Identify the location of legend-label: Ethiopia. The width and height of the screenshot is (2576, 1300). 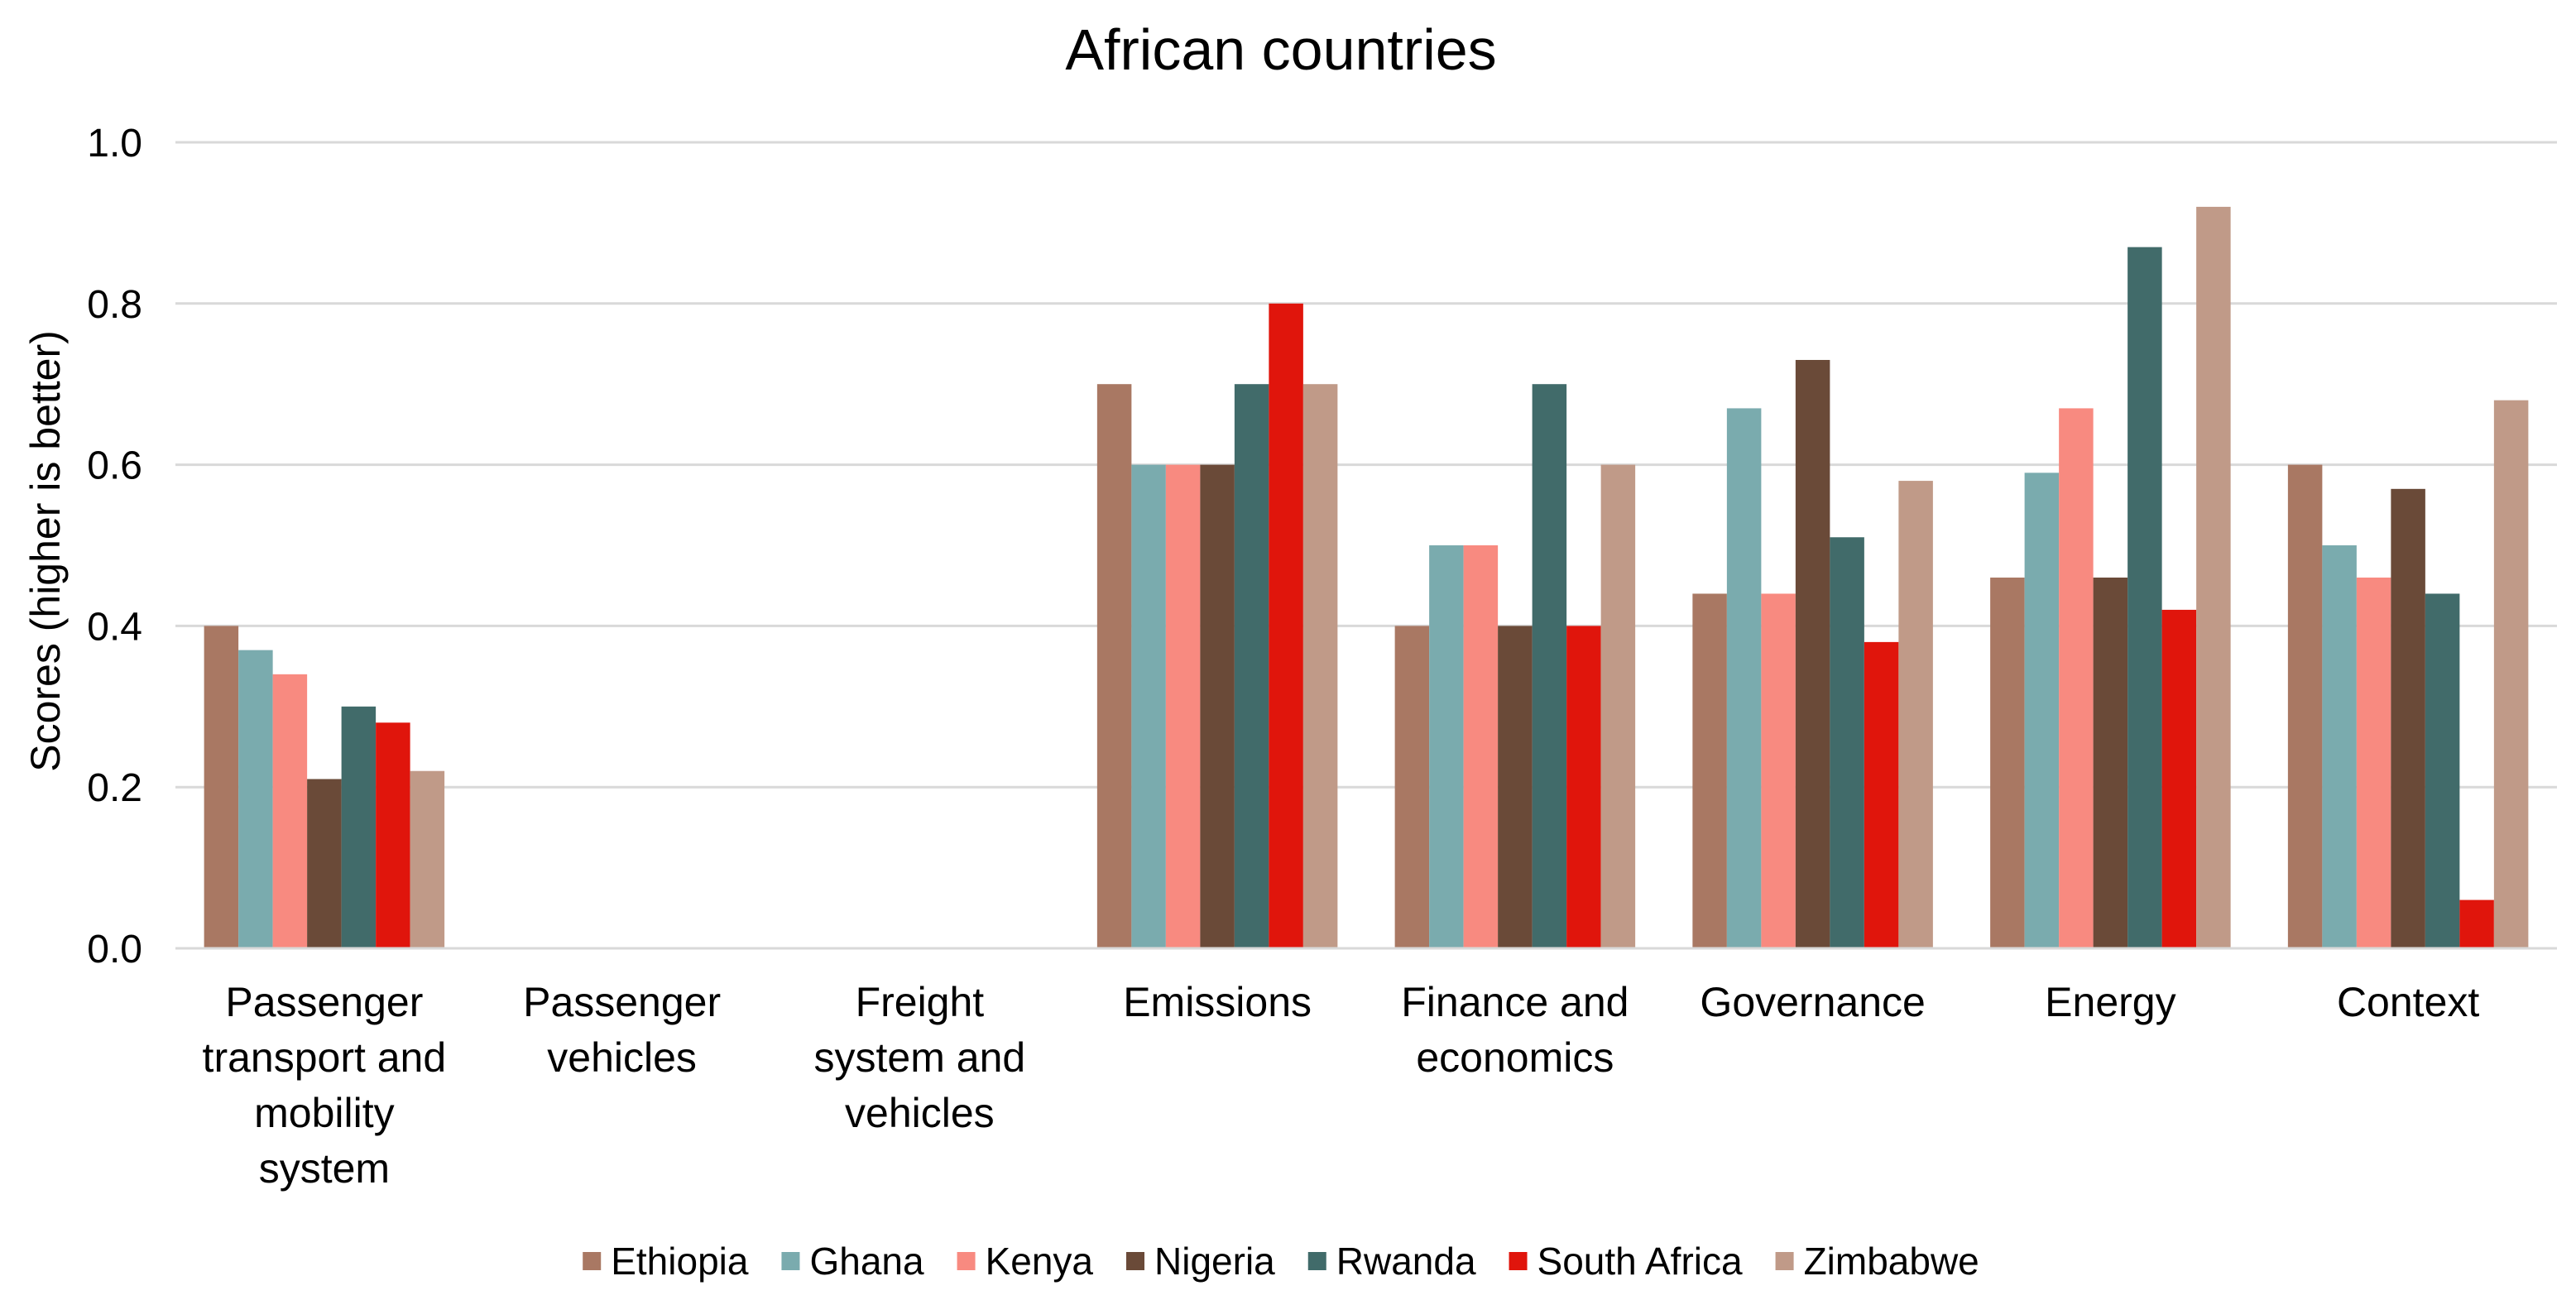
(680, 1261).